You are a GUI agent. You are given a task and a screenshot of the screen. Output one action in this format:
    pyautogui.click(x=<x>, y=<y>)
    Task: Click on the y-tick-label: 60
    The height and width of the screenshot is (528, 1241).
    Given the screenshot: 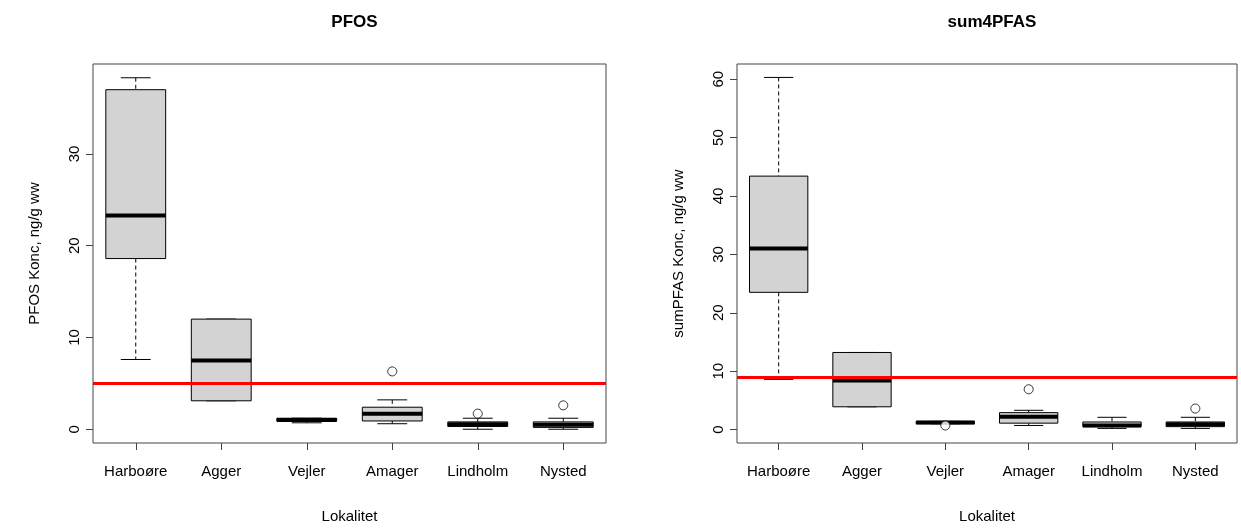 What is the action you would take?
    pyautogui.click(x=717, y=79)
    